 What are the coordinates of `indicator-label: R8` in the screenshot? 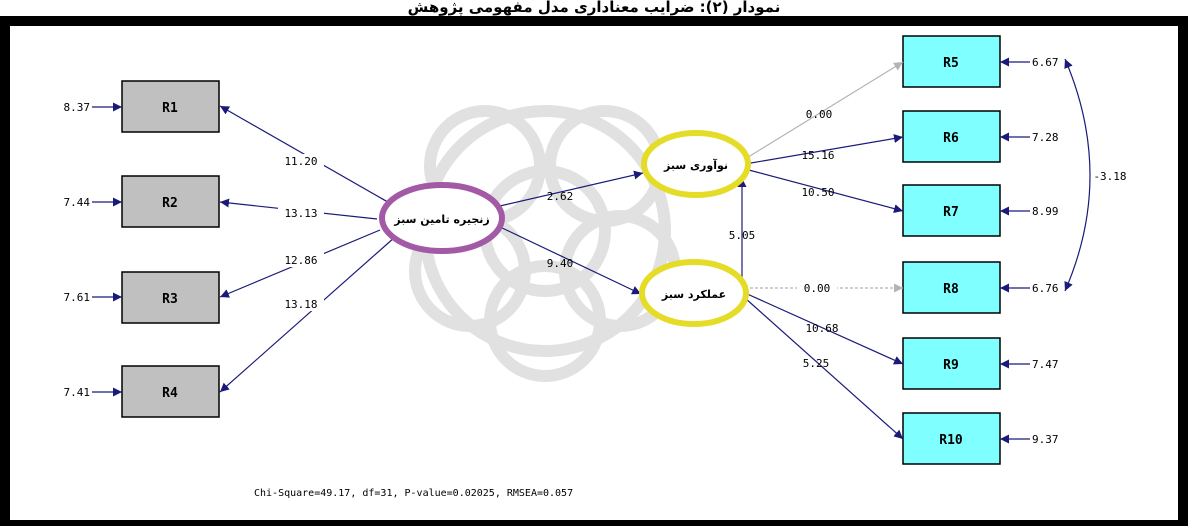 It's located at (951, 289).